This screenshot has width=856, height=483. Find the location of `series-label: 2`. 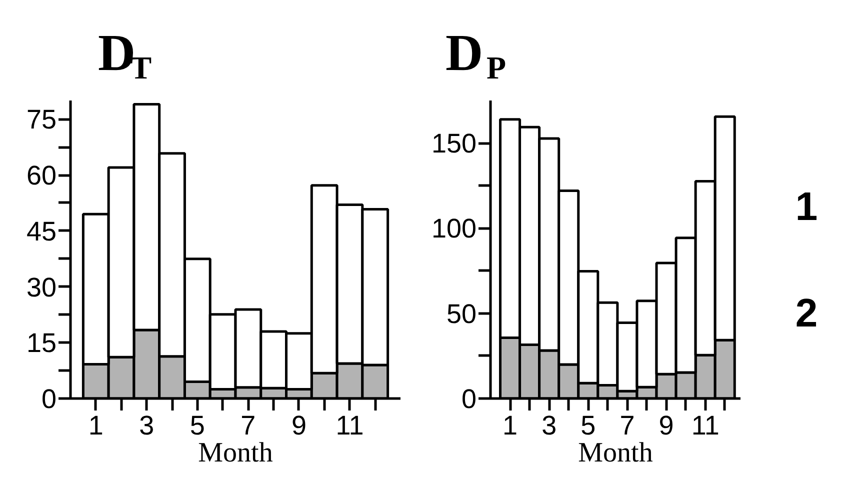

series-label: 2 is located at coordinates (806, 313).